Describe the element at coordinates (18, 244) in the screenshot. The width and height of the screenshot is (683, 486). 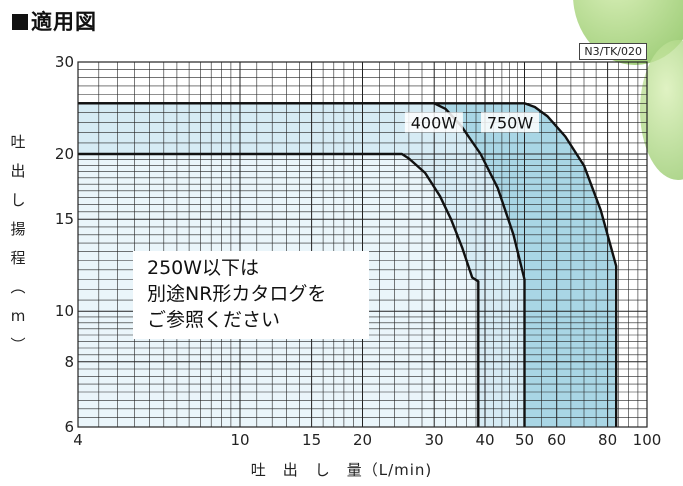
I see `y-axis-label: 吐出し揚程 ︵ m ︶` at that location.